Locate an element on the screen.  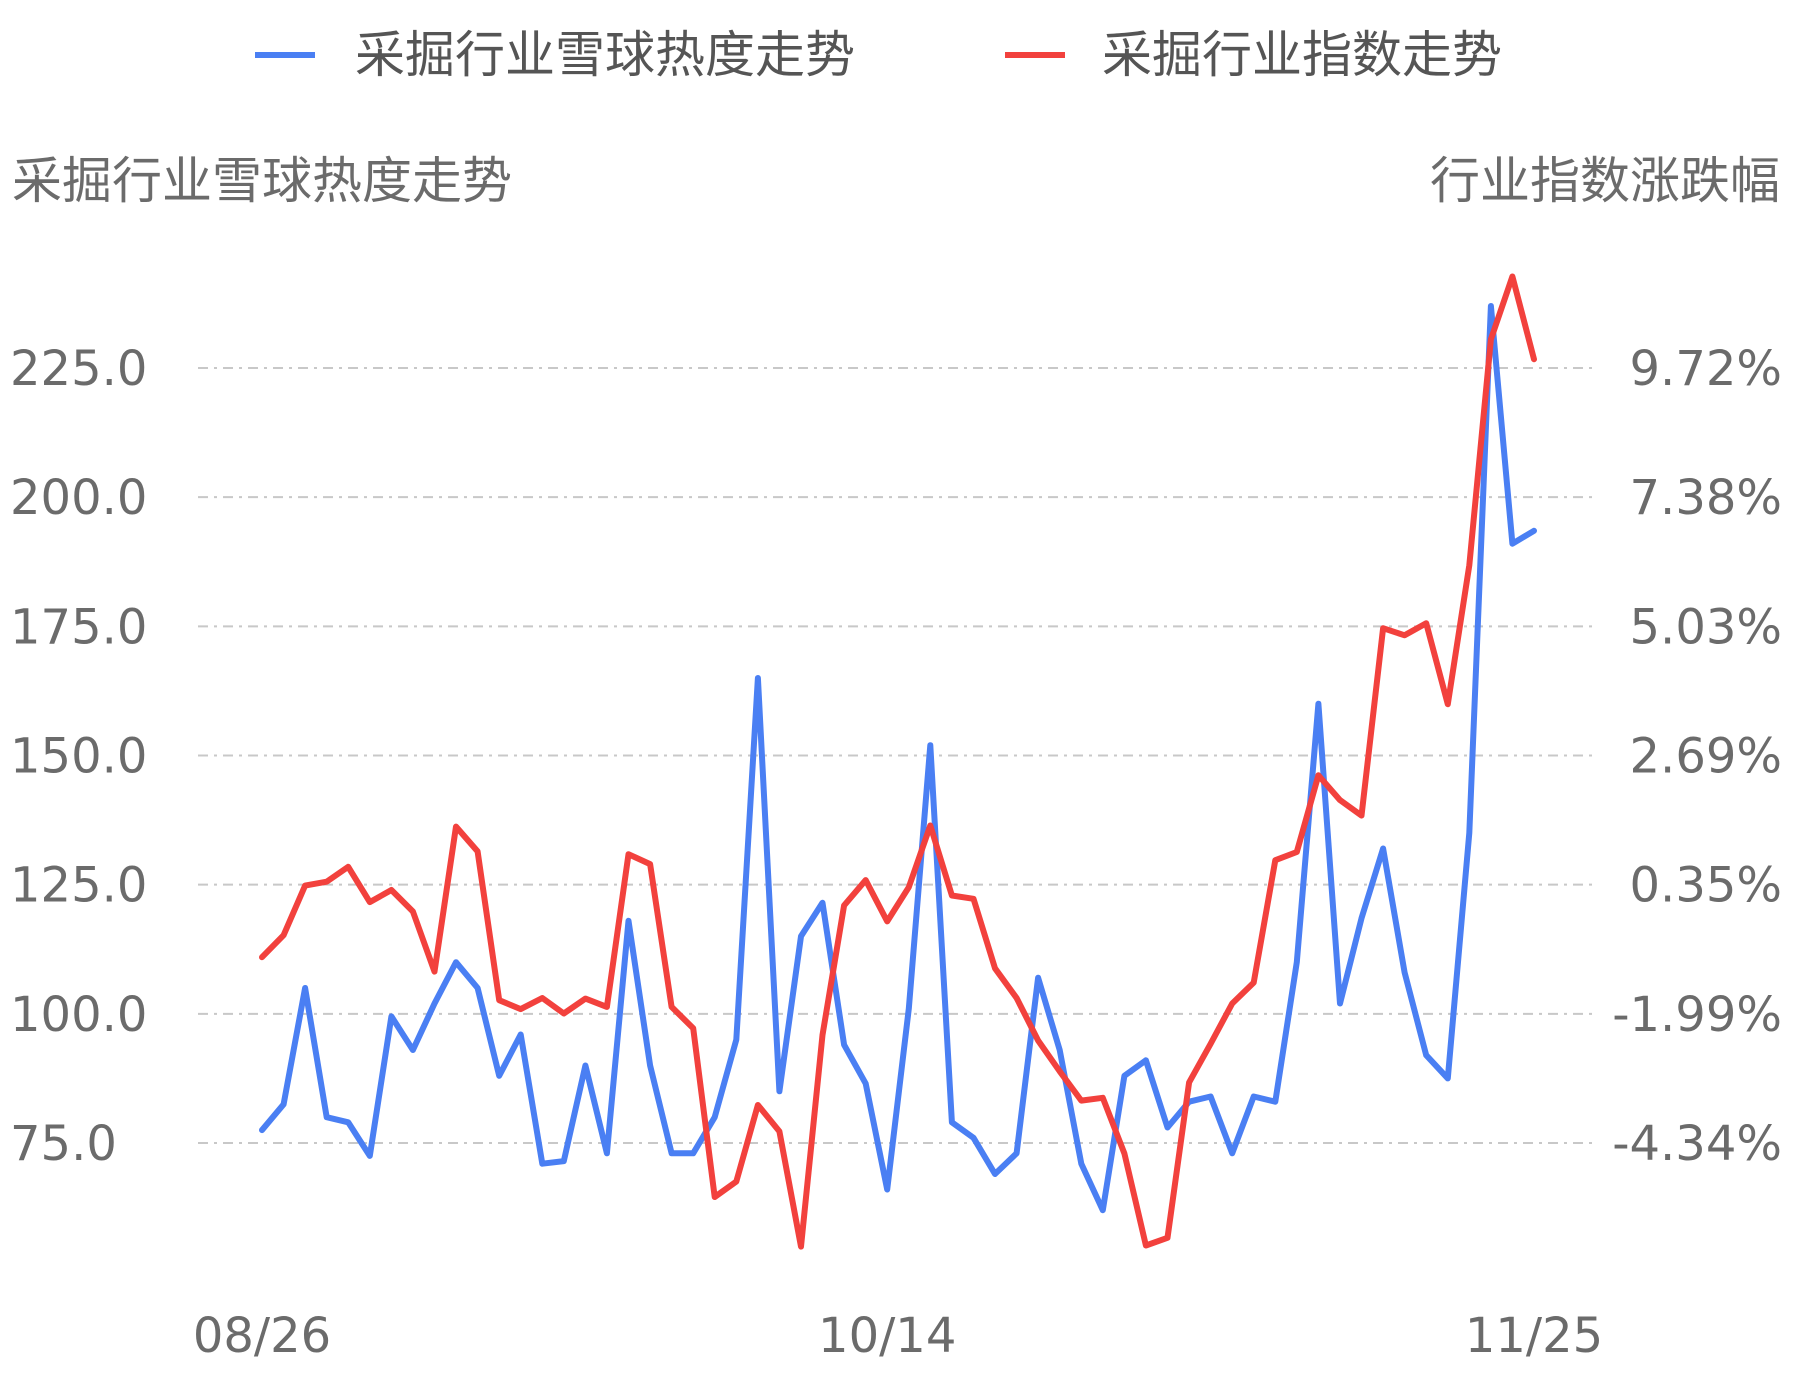
left-axis-ticks: 225.0 200.0 175.0 150.0 125.0 100.0 75.0 is located at coordinates (78, 756).